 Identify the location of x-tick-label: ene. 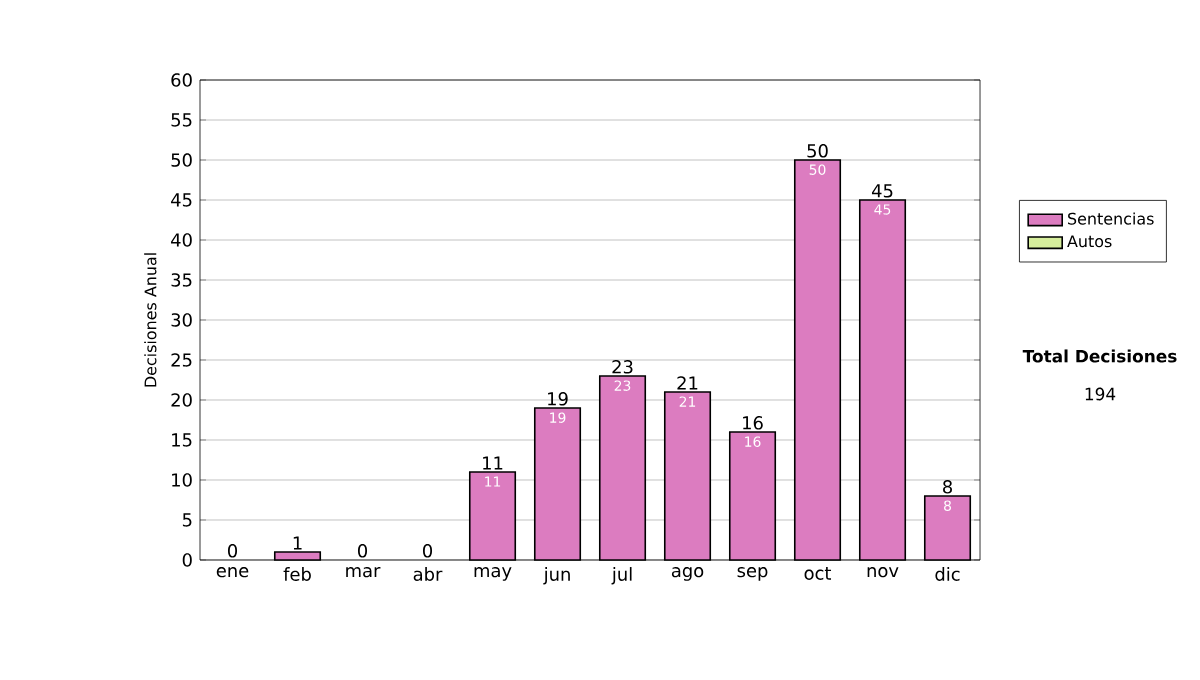
(232, 572).